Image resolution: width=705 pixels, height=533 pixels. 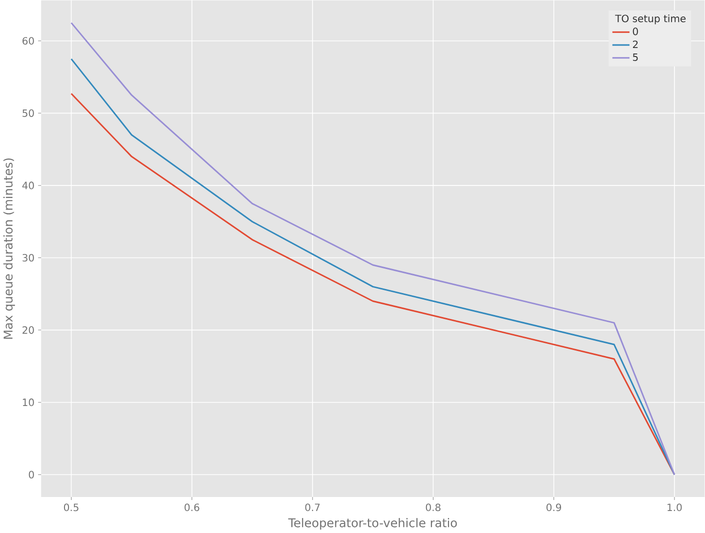 What do you see at coordinates (635, 44) in the screenshot?
I see `legend-label: 2` at bounding box center [635, 44].